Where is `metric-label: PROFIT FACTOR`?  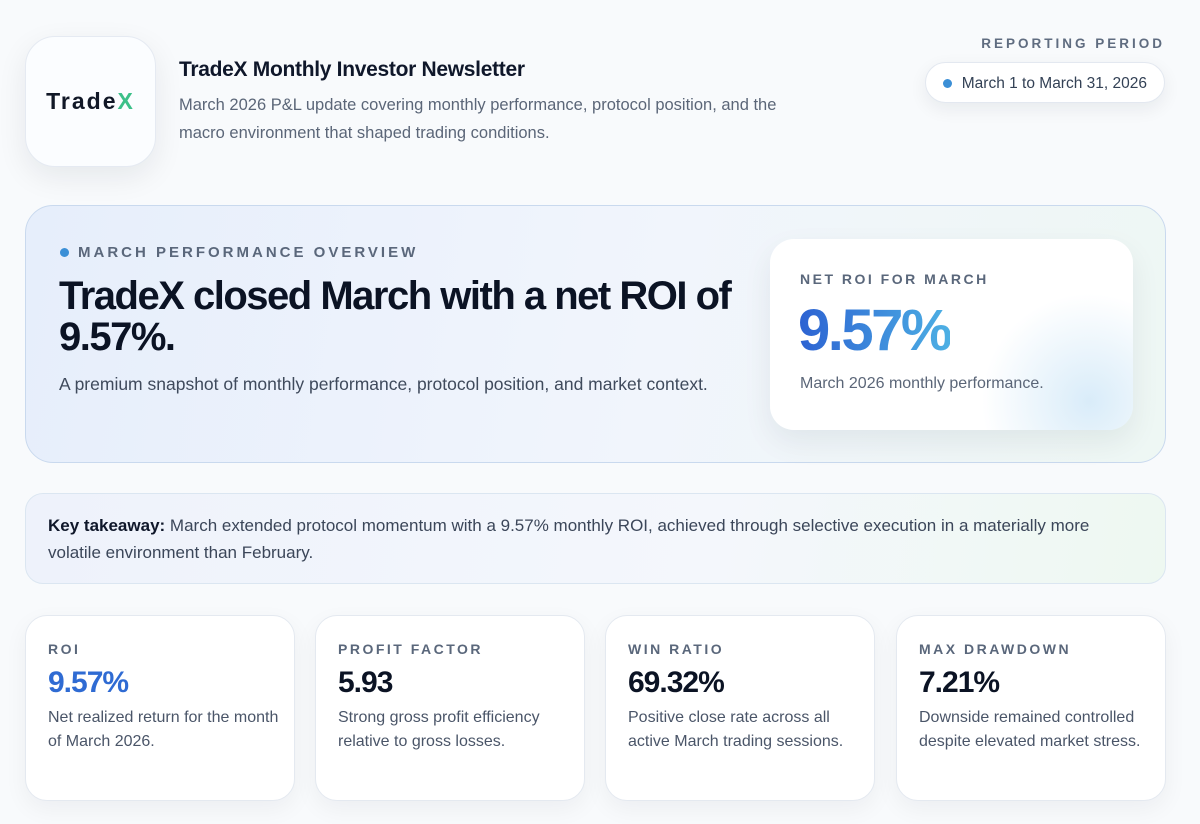
metric-label: PROFIT FACTOR is located at coordinates (411, 649).